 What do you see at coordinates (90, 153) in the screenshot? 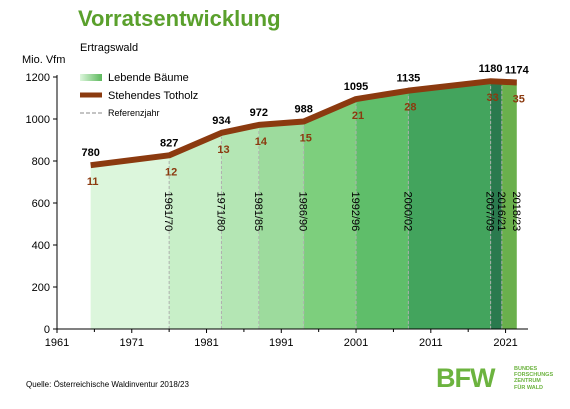
I see `total-value-label: 780` at bounding box center [90, 153].